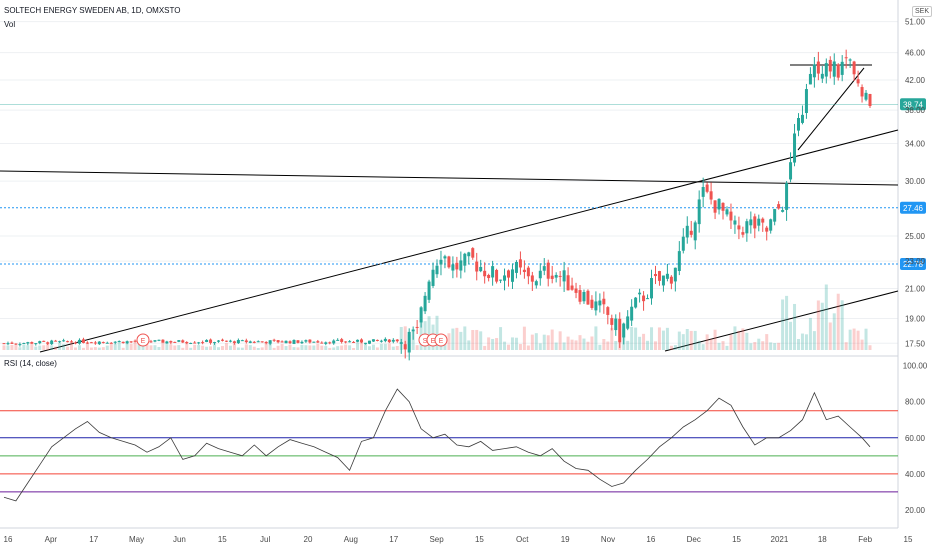 The image size is (932, 550). I want to click on currency-badge: SEK, so click(922, 11).